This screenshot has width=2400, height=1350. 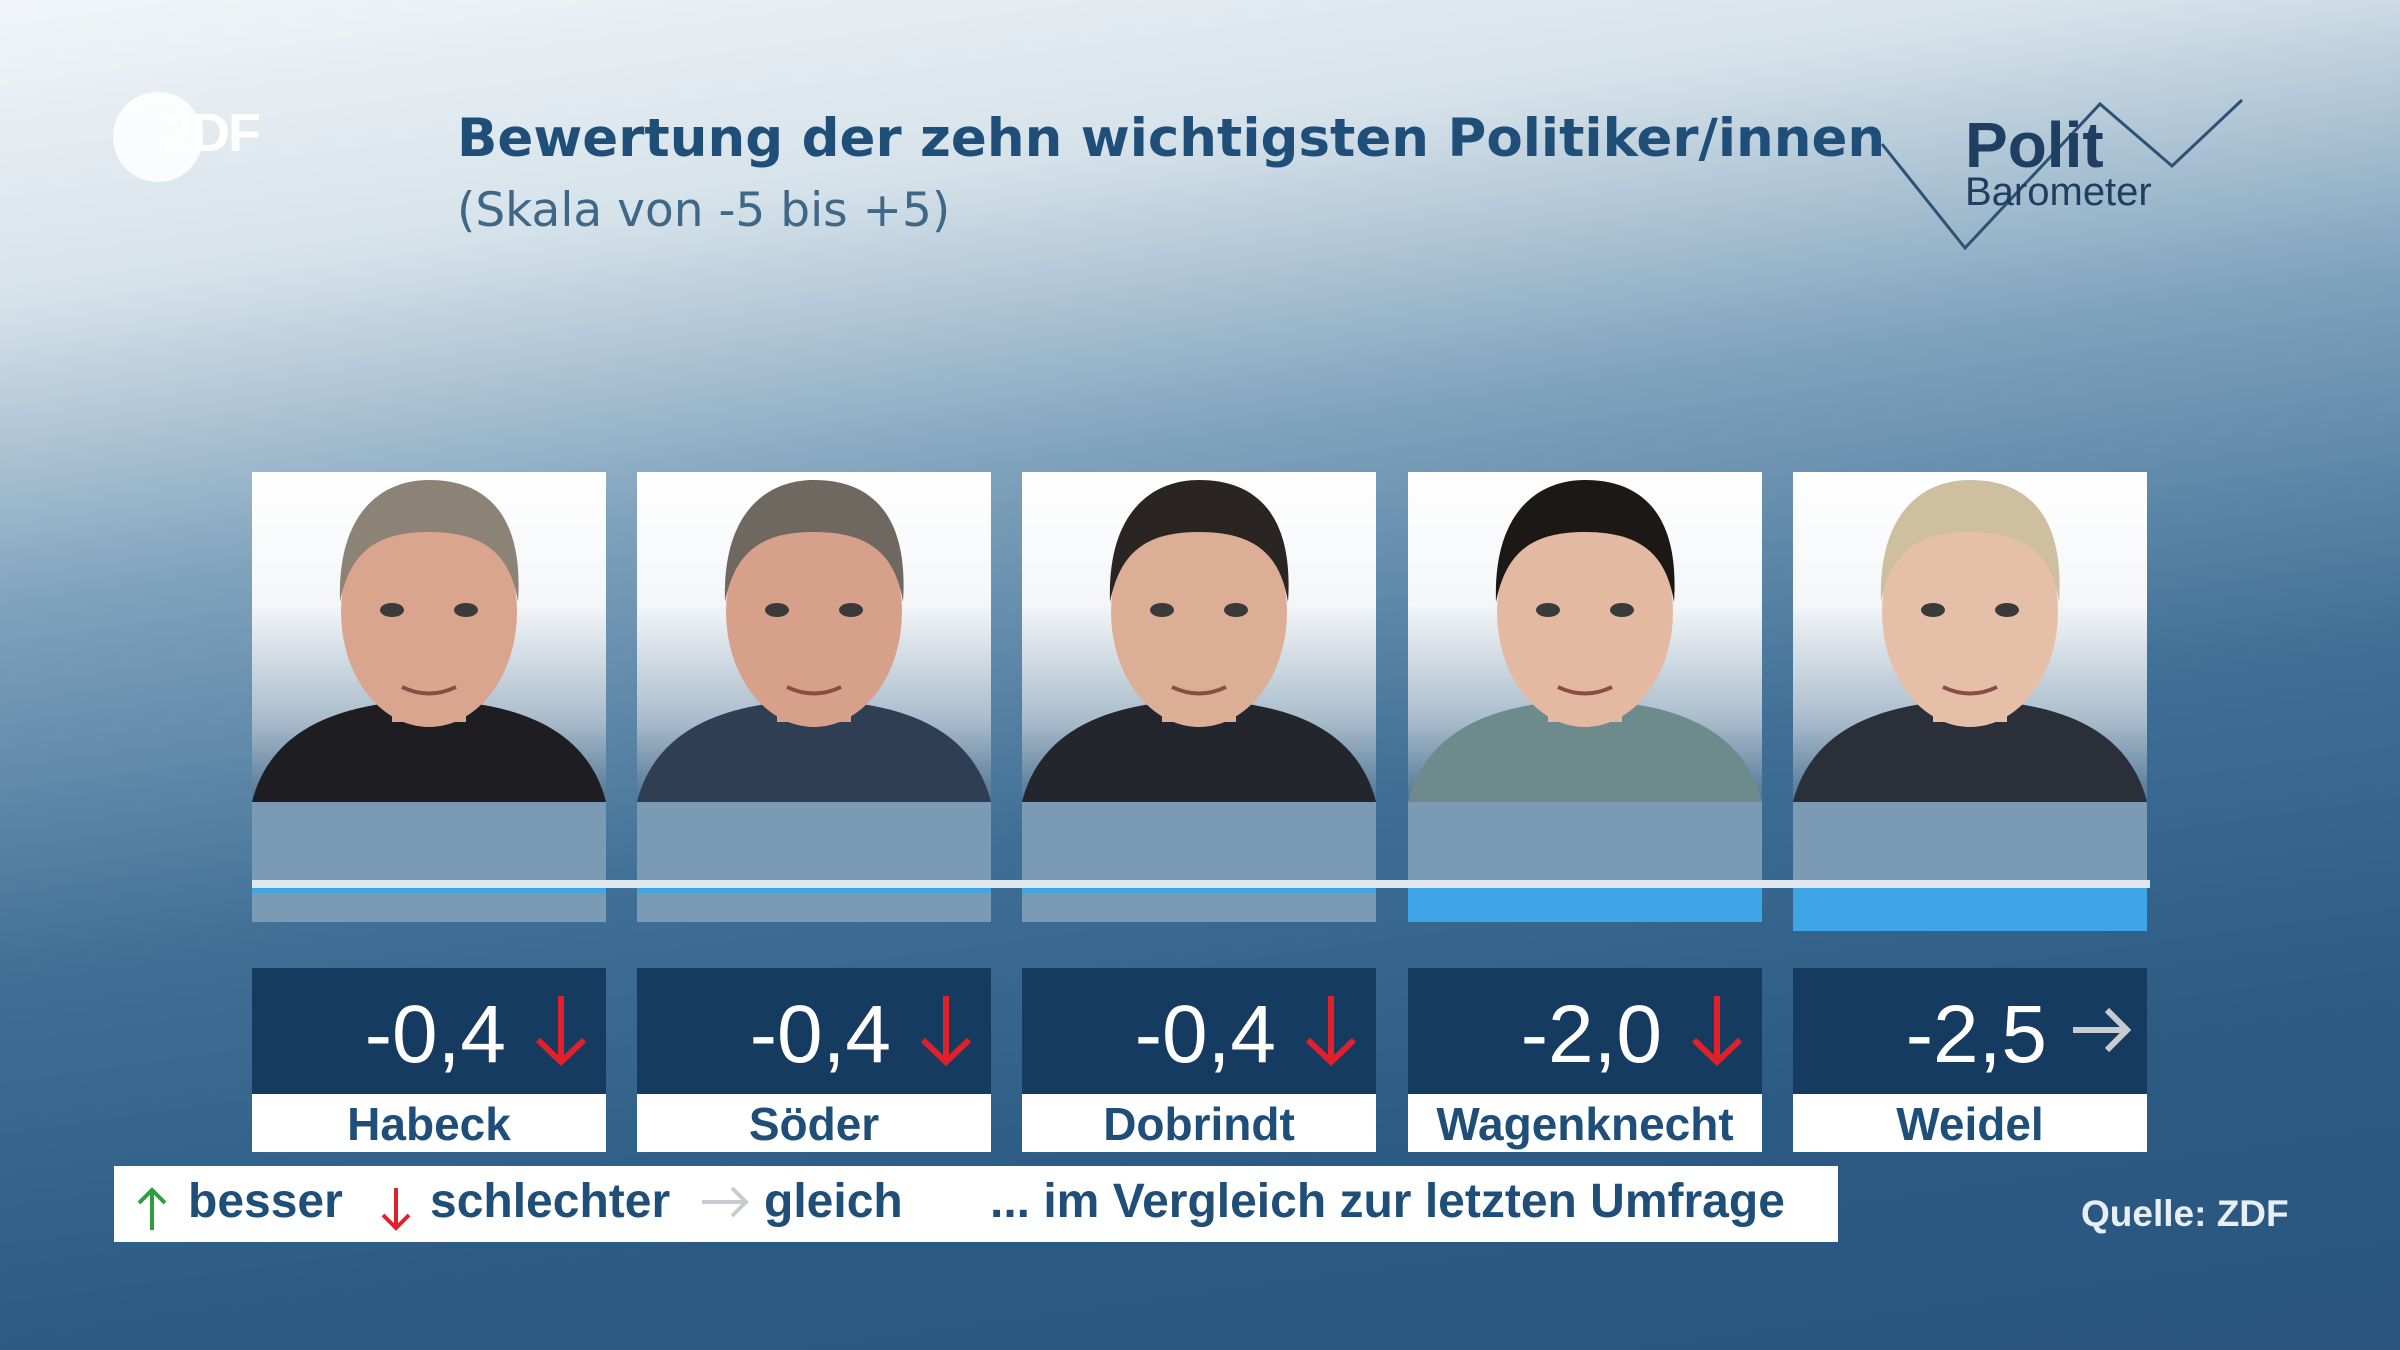 I want to click on brand-top: Polit, so click(x=2034, y=145).